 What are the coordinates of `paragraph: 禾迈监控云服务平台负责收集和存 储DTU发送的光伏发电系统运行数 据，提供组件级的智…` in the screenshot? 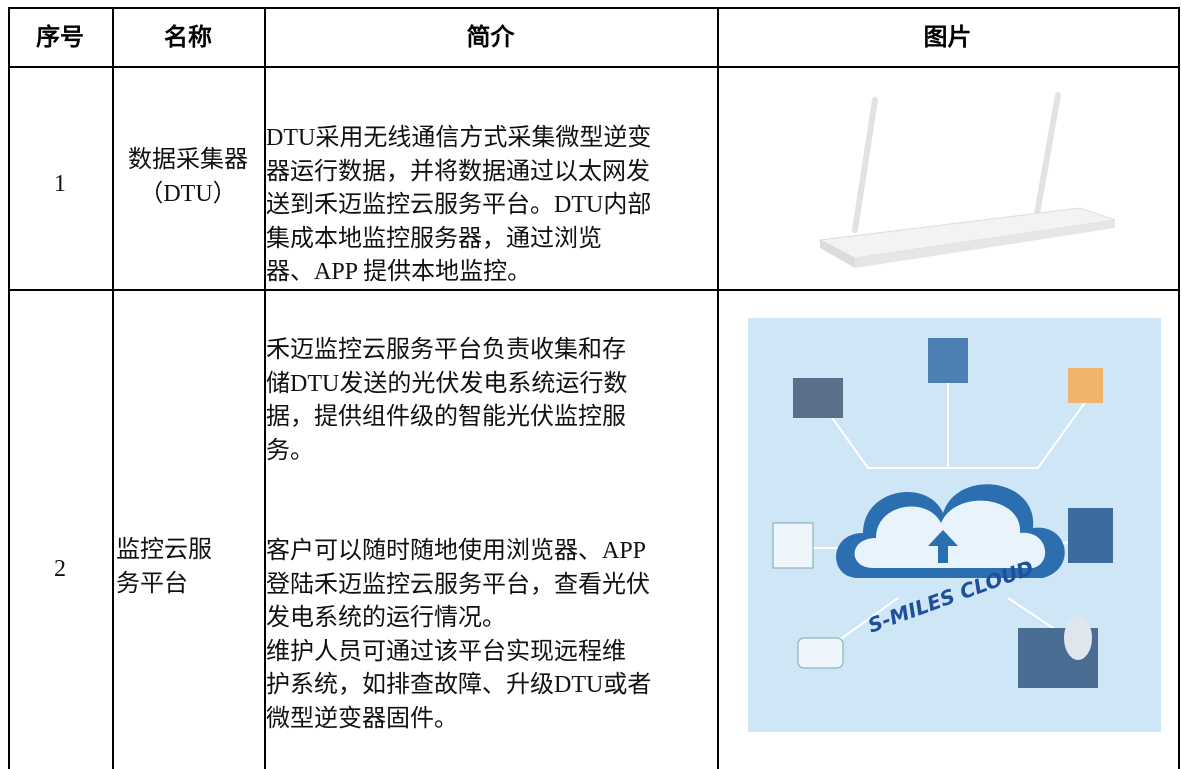 It's located at (458, 401).